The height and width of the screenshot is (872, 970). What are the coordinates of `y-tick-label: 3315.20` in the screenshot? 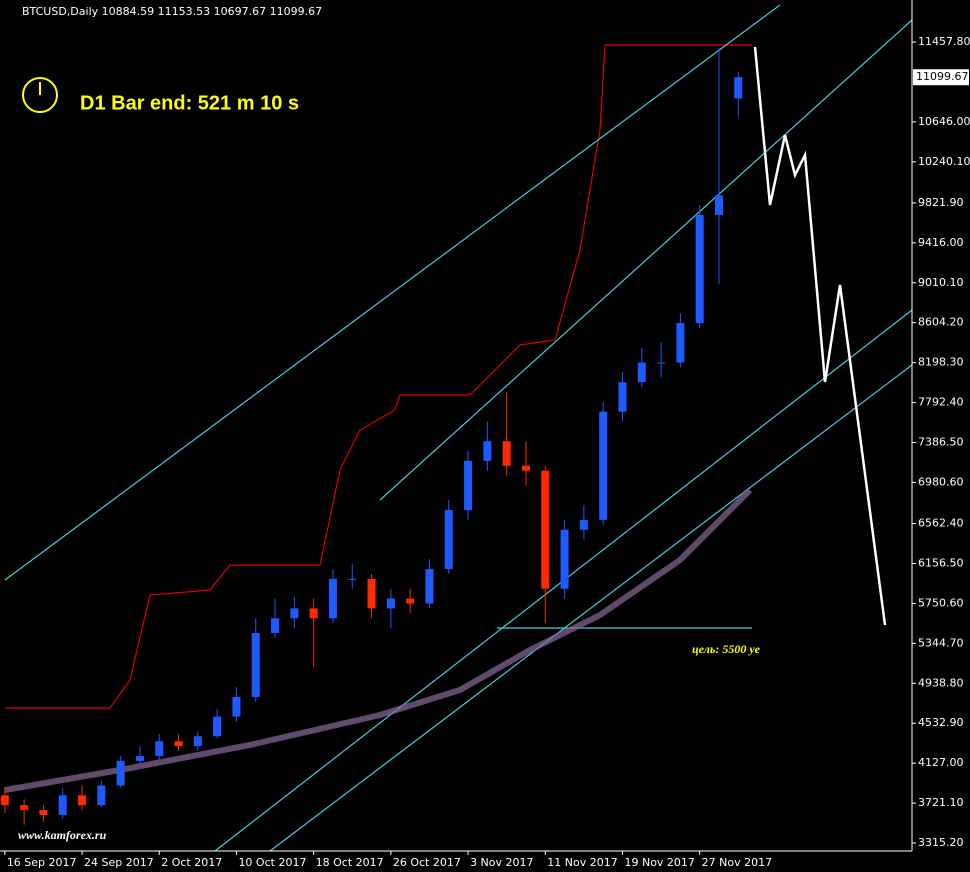 It's located at (941, 842).